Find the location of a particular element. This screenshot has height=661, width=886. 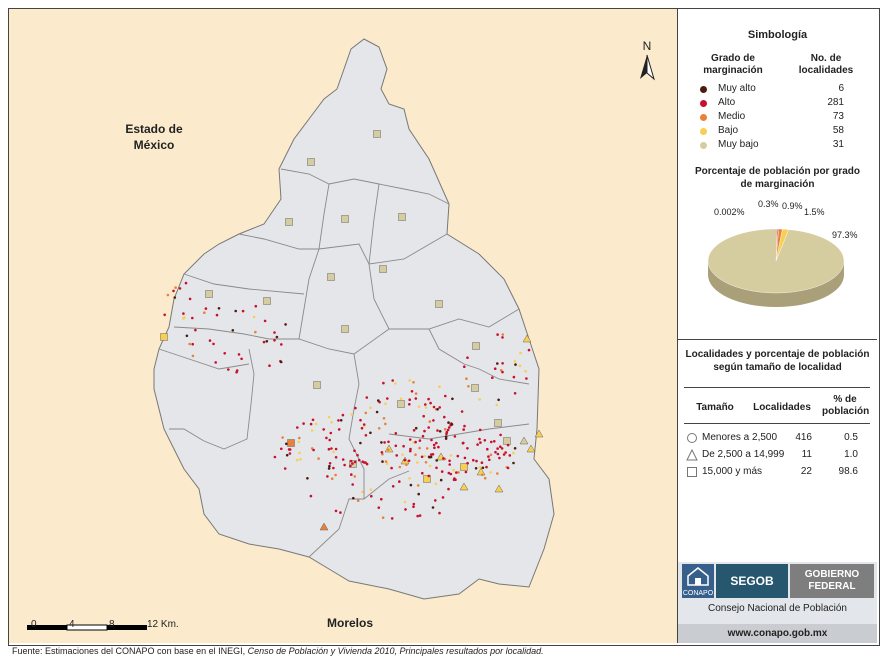

pie-label-2: 0.9% is located at coordinates (792, 206).